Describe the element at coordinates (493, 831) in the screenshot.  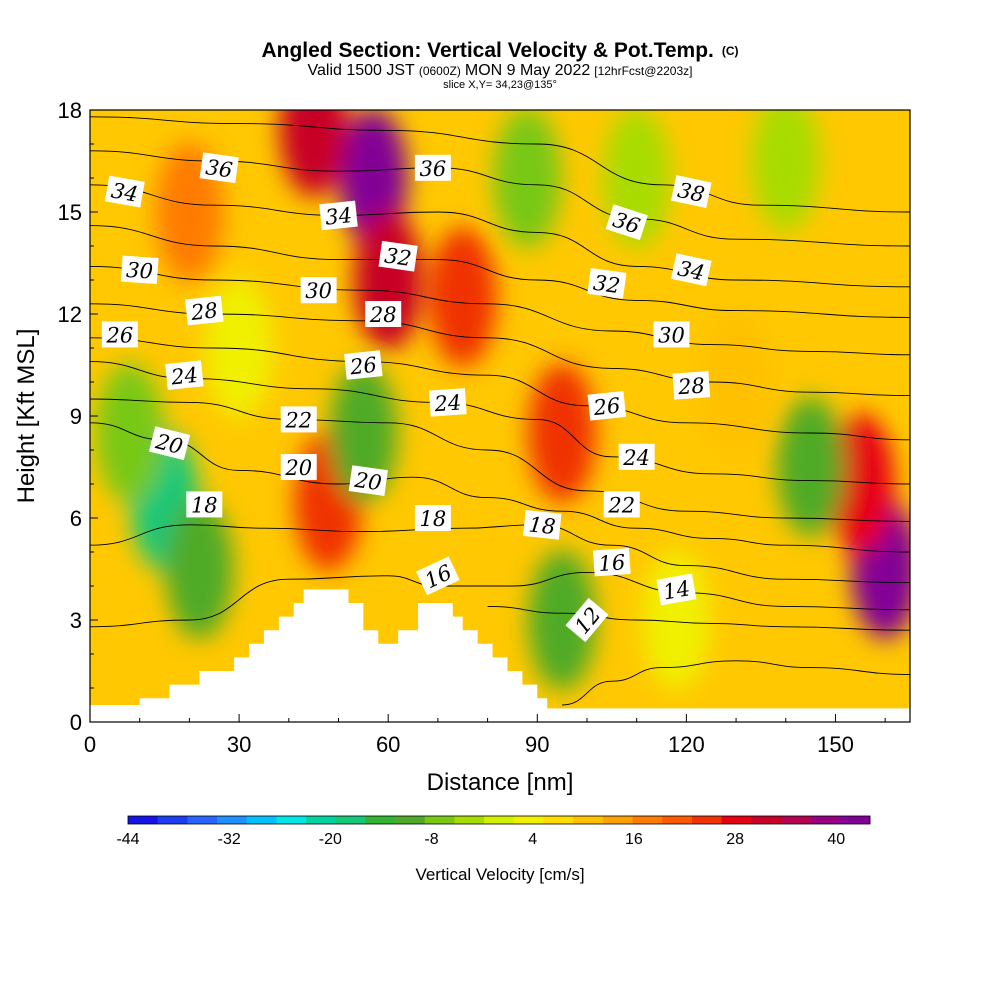
I see `colorbar: -44 -32 -20 -8 4 16 28 40` at that location.